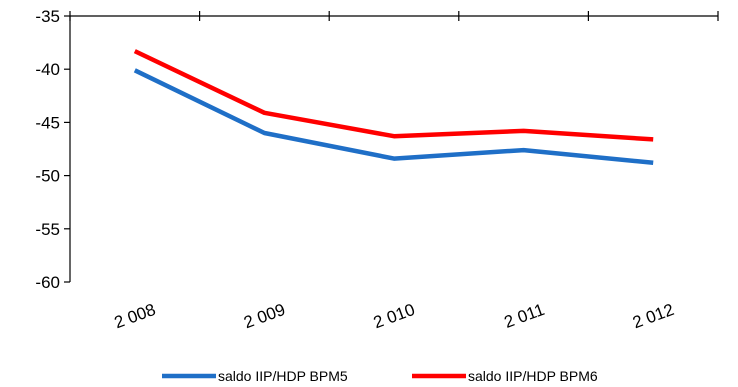 The height and width of the screenshot is (387, 738). What do you see at coordinates (47, 16) in the screenshot?
I see `y-tick-label: -35` at bounding box center [47, 16].